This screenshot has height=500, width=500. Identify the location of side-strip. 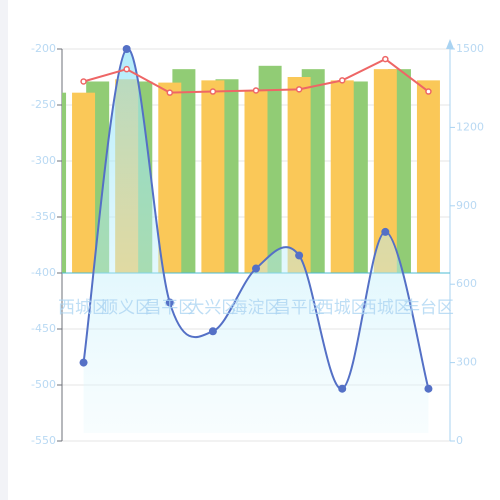
(4, 250).